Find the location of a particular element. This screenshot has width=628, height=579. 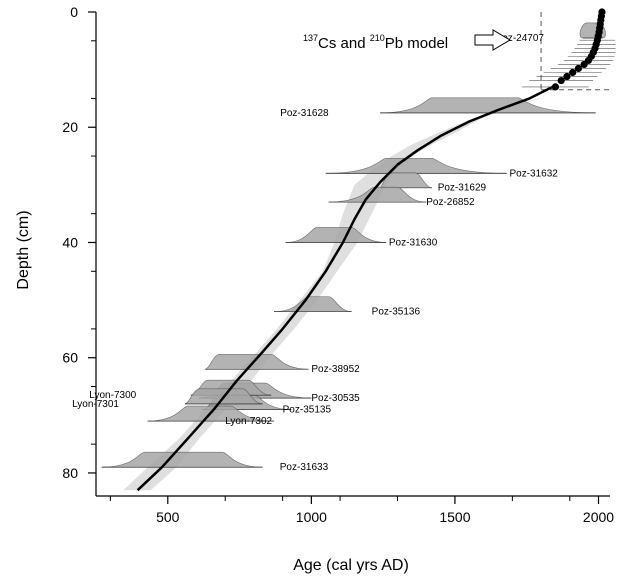

x-tick-label: 500 is located at coordinates (168, 517).